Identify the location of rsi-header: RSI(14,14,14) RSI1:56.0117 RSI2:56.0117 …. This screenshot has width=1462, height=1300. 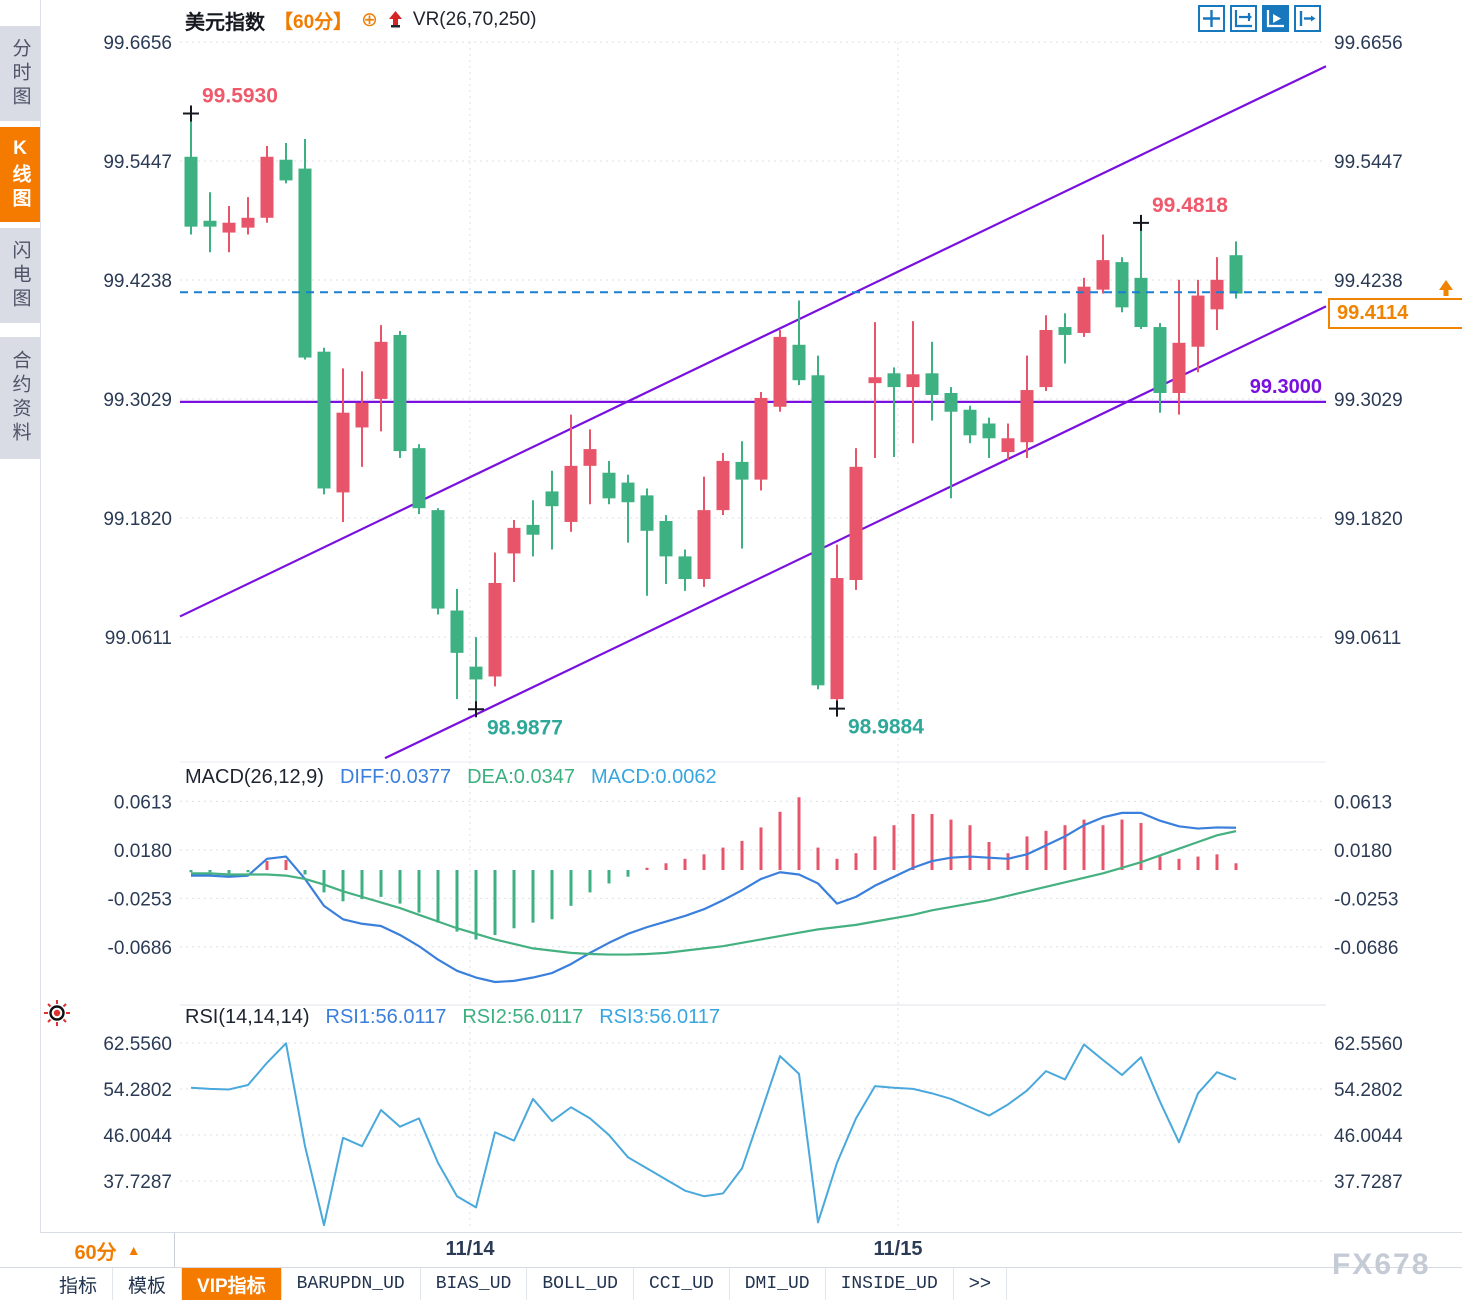
(452, 1017).